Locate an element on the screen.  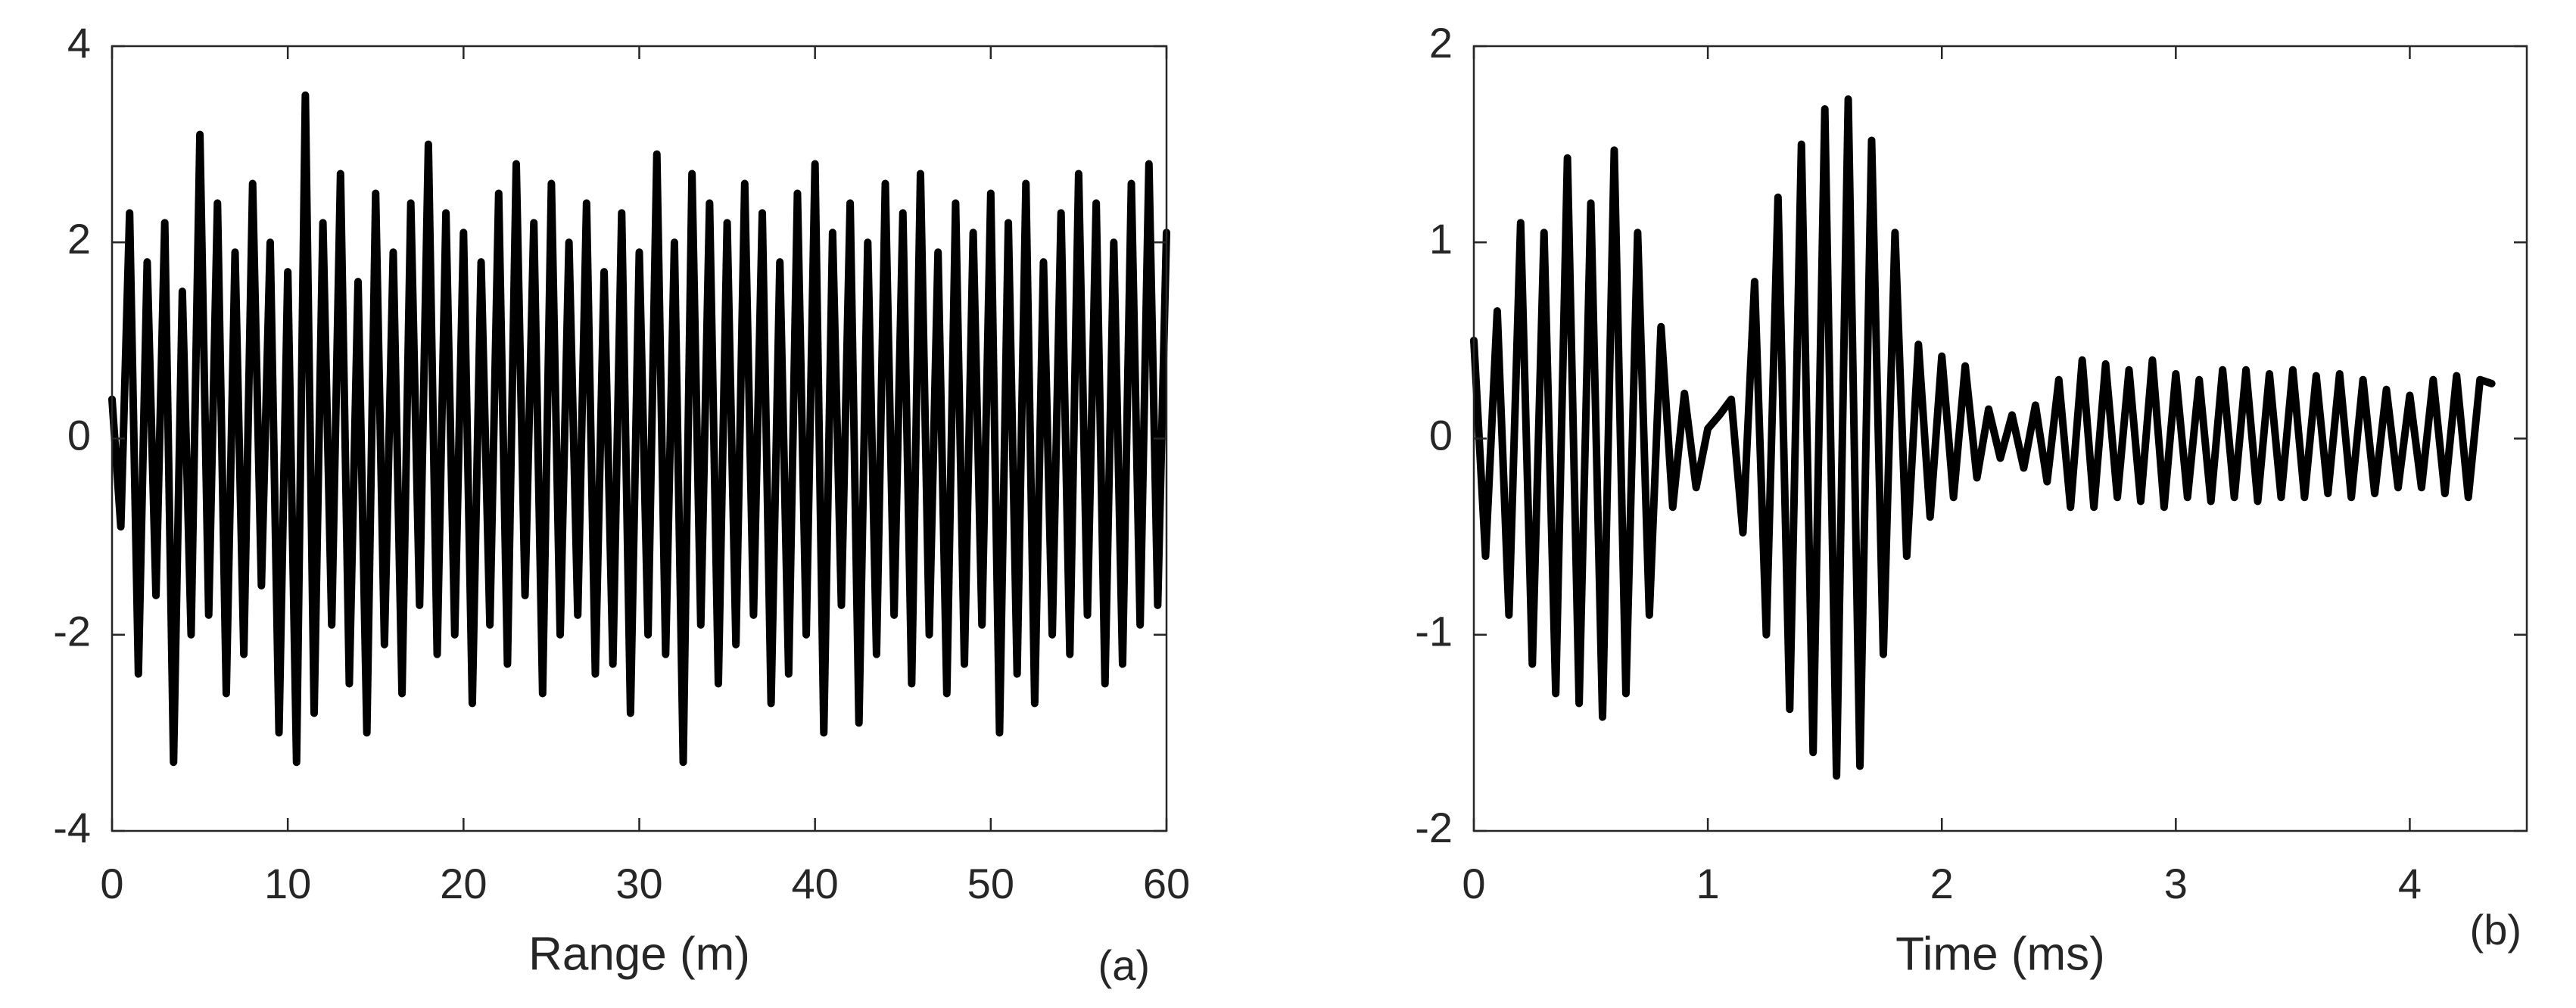
x-tick-label: 1 is located at coordinates (1708, 884).